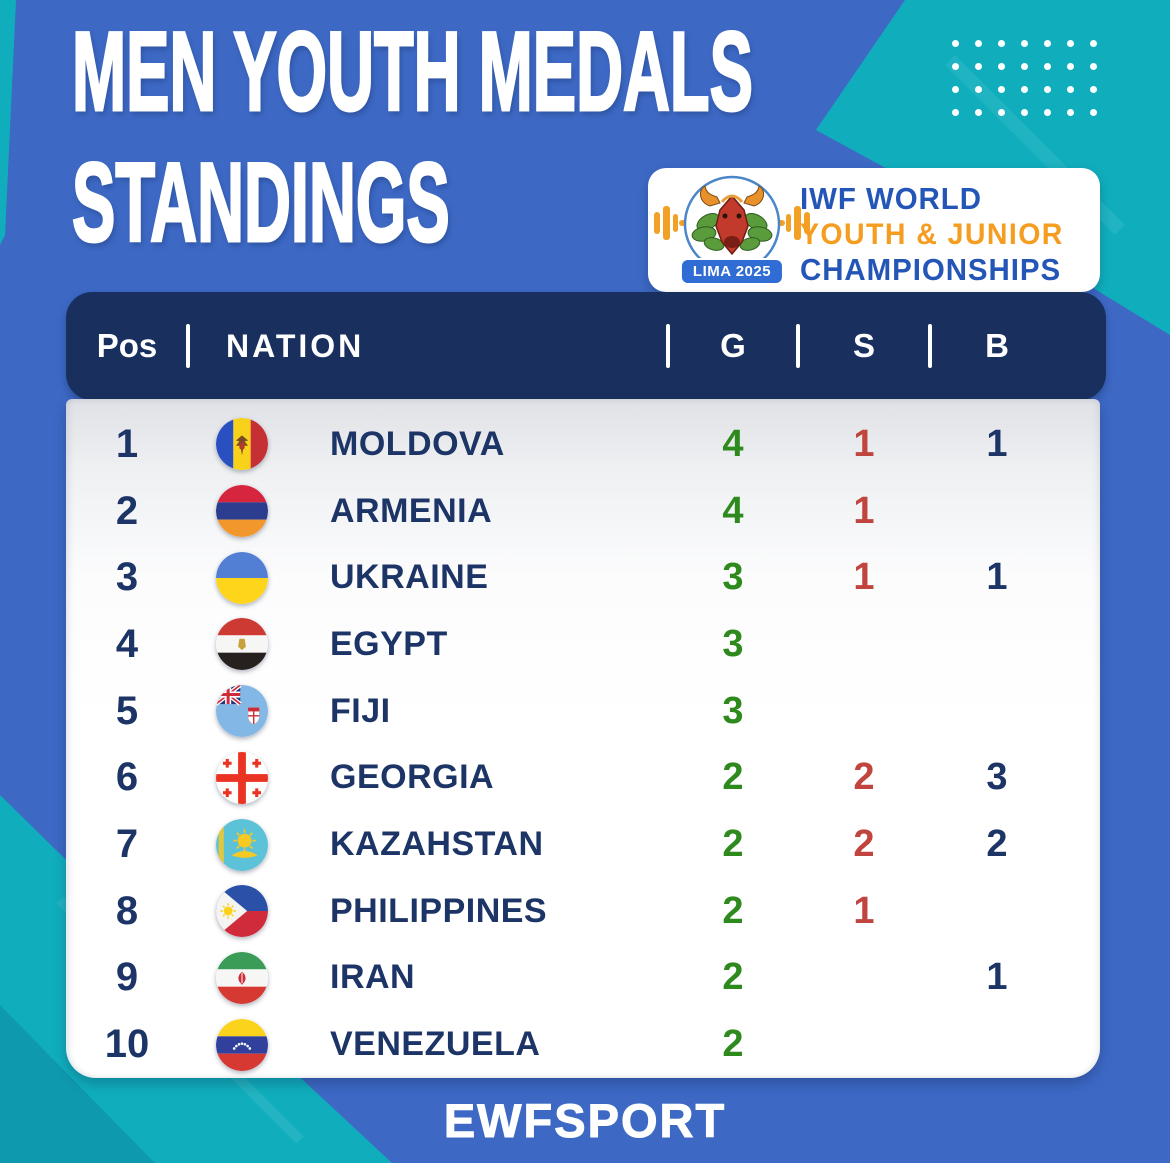  What do you see at coordinates (565, 577) in the screenshot?
I see `table-row: 3 UKRAINE 3 1 1` at bounding box center [565, 577].